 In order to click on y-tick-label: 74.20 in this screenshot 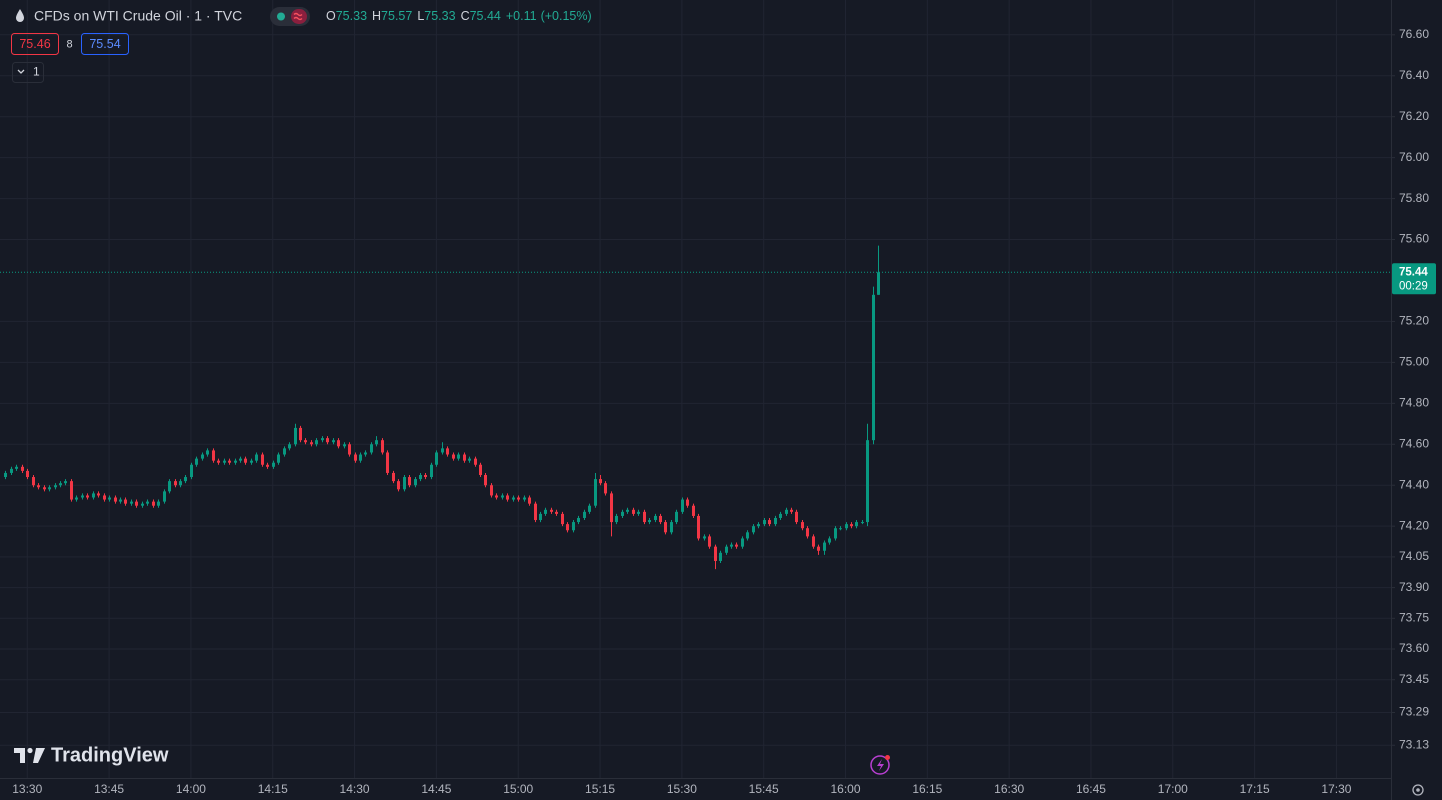, I will do `click(1414, 525)`.